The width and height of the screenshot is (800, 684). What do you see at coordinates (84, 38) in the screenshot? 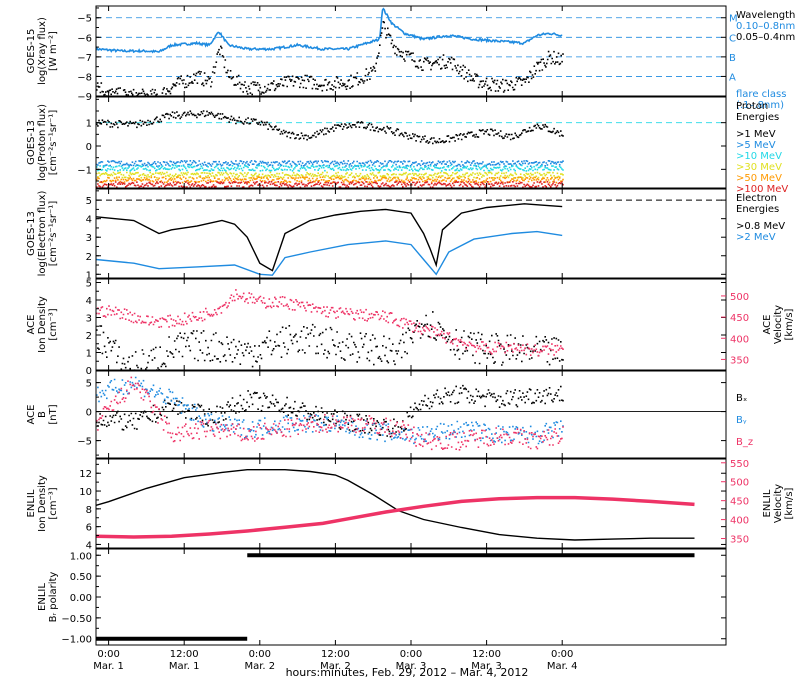
I see `y-tick-label: −6` at bounding box center [84, 38].